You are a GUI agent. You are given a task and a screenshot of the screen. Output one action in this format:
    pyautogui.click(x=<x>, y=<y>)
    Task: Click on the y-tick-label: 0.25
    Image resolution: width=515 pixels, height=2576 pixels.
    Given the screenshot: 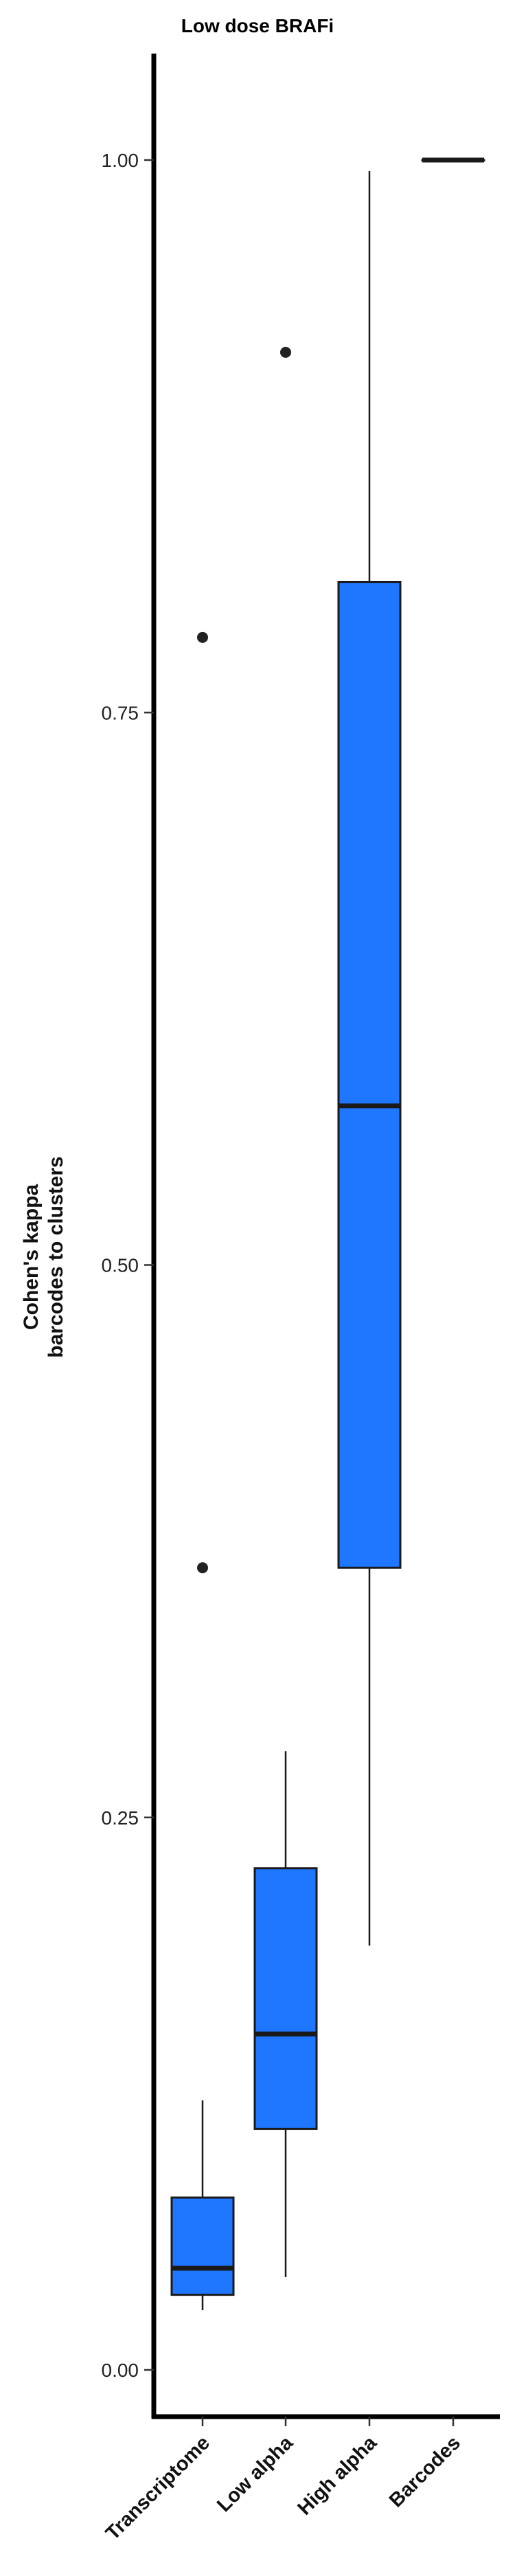 What is the action you would take?
    pyautogui.click(x=120, y=1818)
    